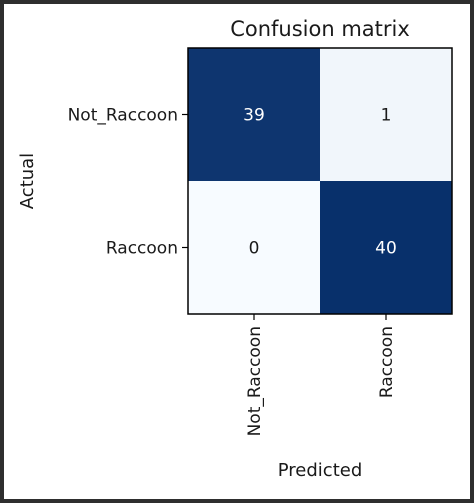 The image size is (474, 503). I want to click on heatmap-cell-r0-c1, so click(386, 115).